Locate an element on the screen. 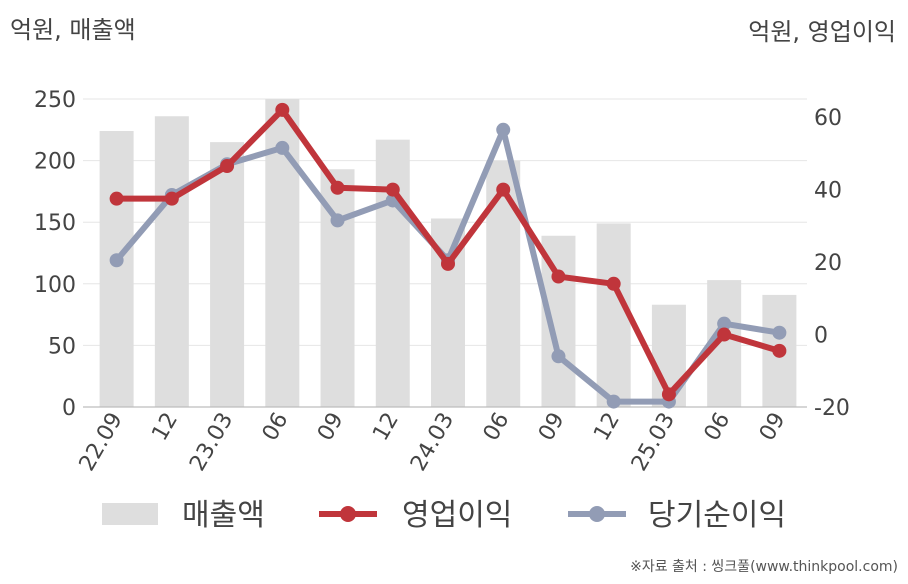  legend-label-net-income: 당기순이익 is located at coordinates (717, 515).